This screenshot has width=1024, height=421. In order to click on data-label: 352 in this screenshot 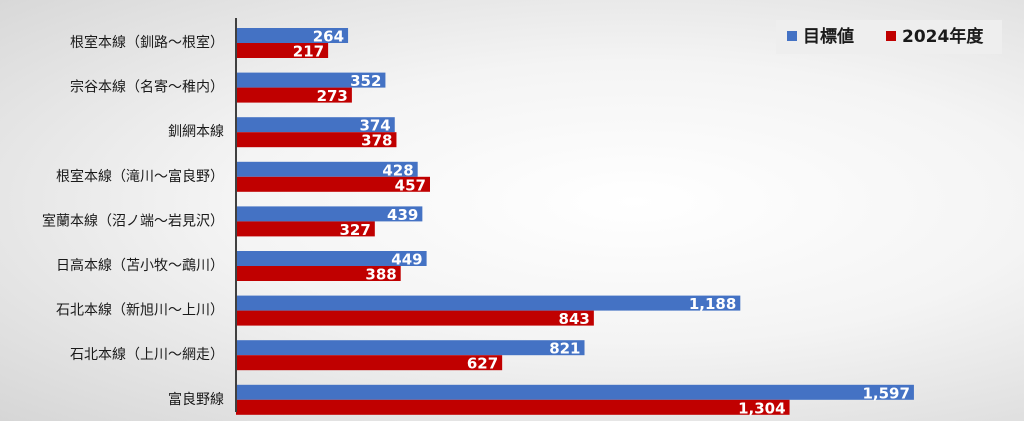, I will do `click(365, 81)`.